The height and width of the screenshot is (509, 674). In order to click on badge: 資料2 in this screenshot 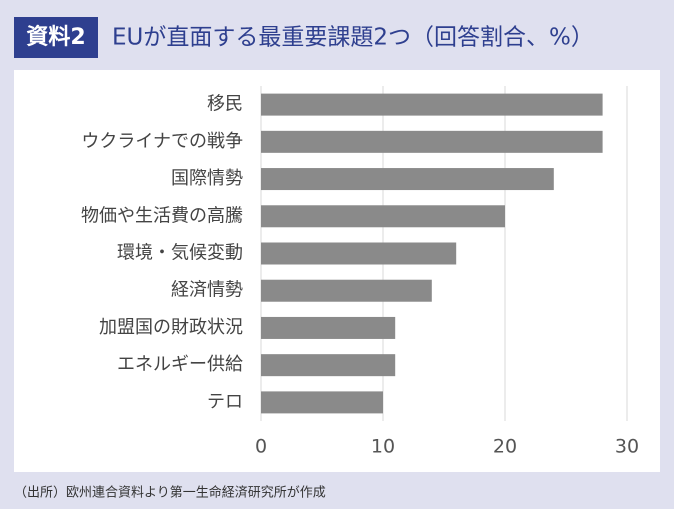, I will do `click(55, 37)`.